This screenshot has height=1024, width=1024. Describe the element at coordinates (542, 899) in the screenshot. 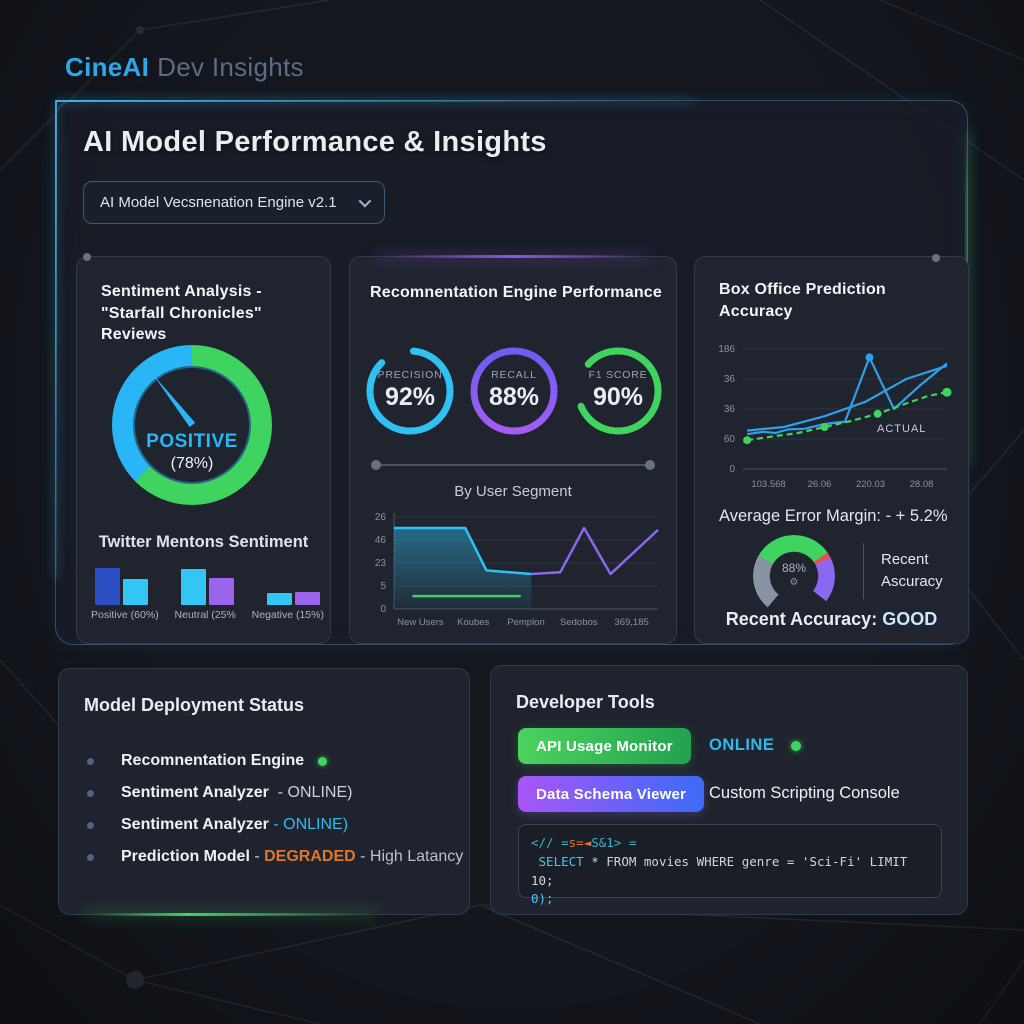

I see `code-segment: 0);` at that location.